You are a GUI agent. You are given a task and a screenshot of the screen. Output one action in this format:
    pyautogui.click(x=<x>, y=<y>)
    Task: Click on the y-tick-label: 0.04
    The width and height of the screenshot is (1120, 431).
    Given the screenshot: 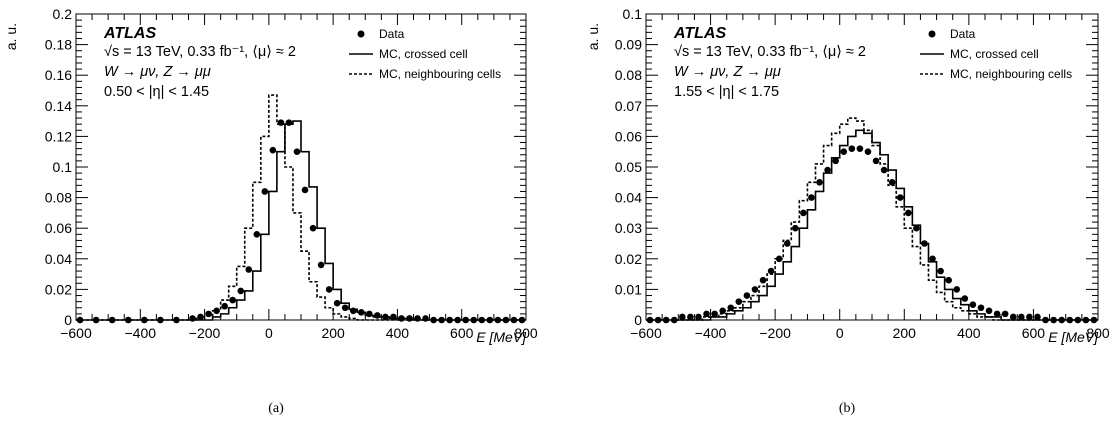 What is the action you would take?
    pyautogui.click(x=58, y=259)
    